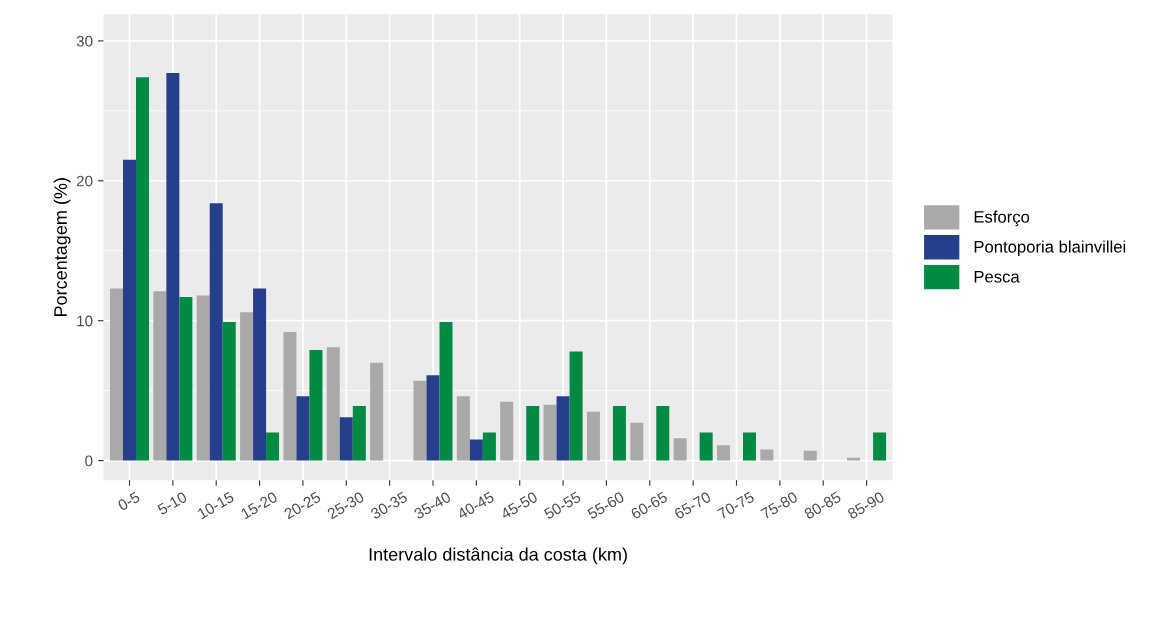 This screenshot has width=1176, height=622. I want to click on legend-label: Pesca, so click(997, 276).